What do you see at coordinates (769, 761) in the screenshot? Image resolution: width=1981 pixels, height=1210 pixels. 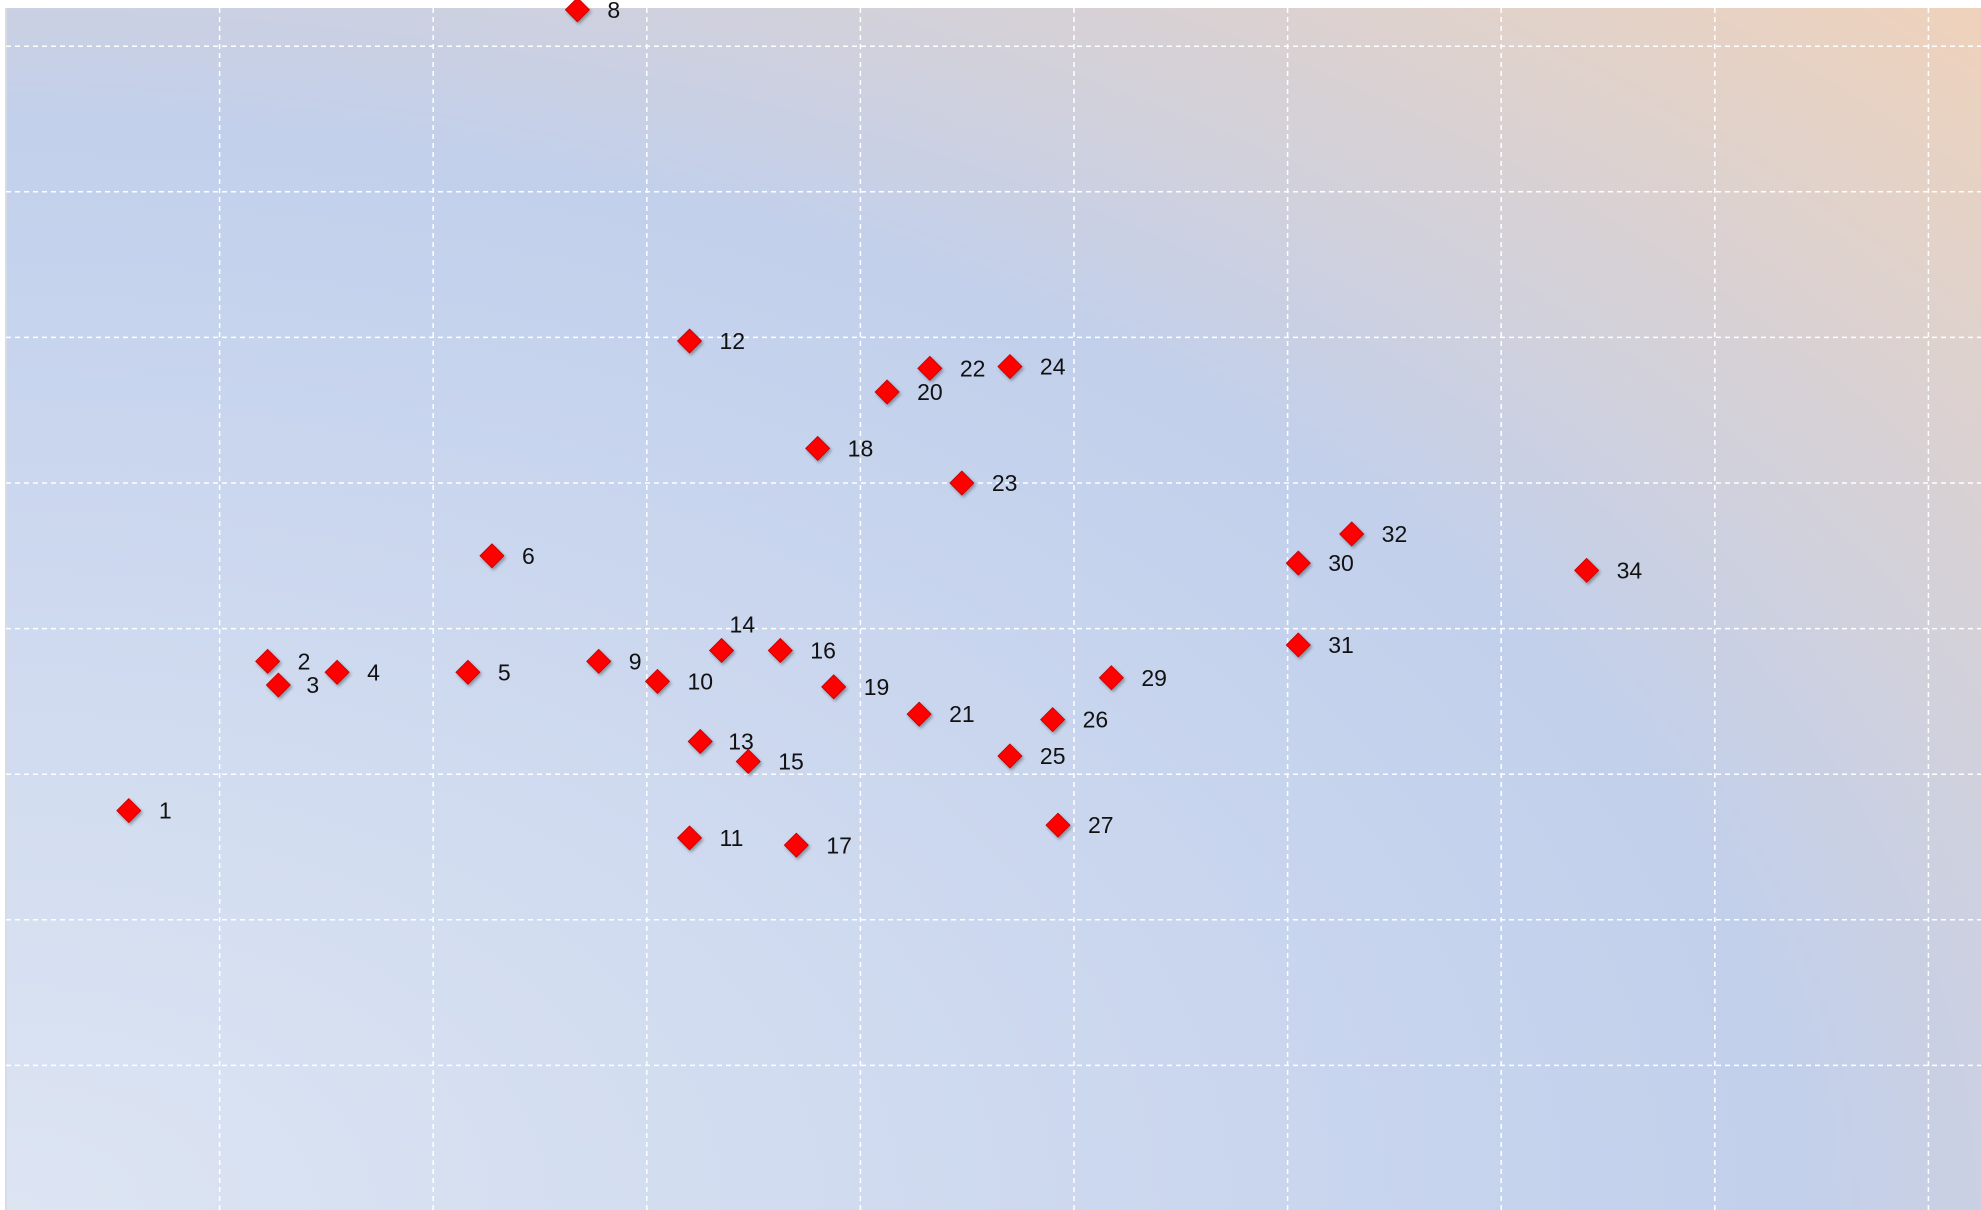 I see `point-15: 15` at bounding box center [769, 761].